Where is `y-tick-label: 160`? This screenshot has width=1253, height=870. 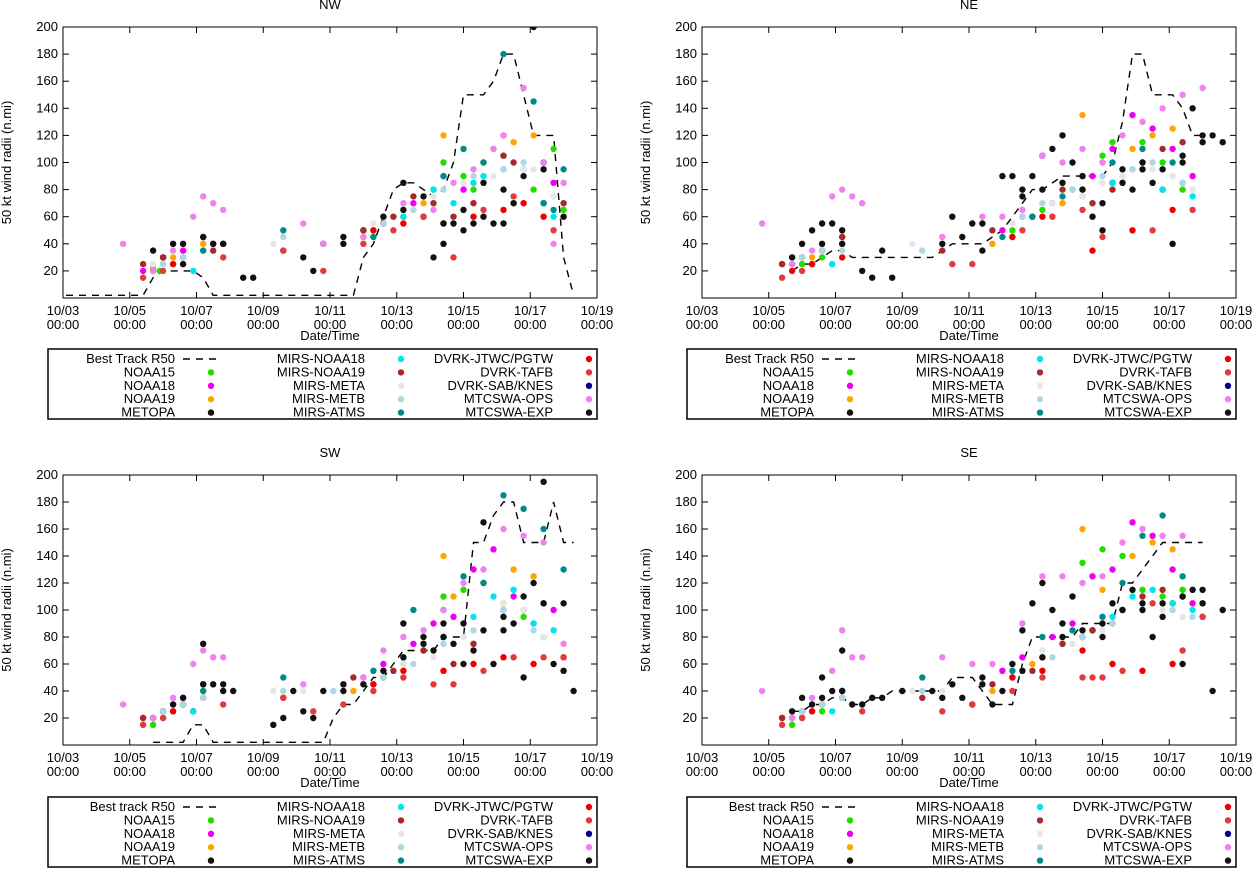 y-tick-label: 160 is located at coordinates (686, 80).